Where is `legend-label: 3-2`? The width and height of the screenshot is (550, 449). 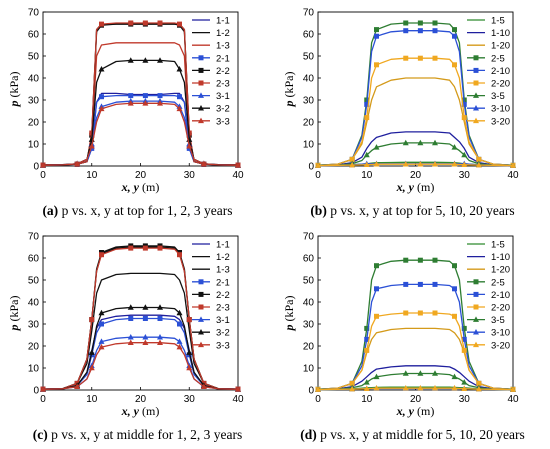 legend-label: 3-2 is located at coordinates (223, 109).